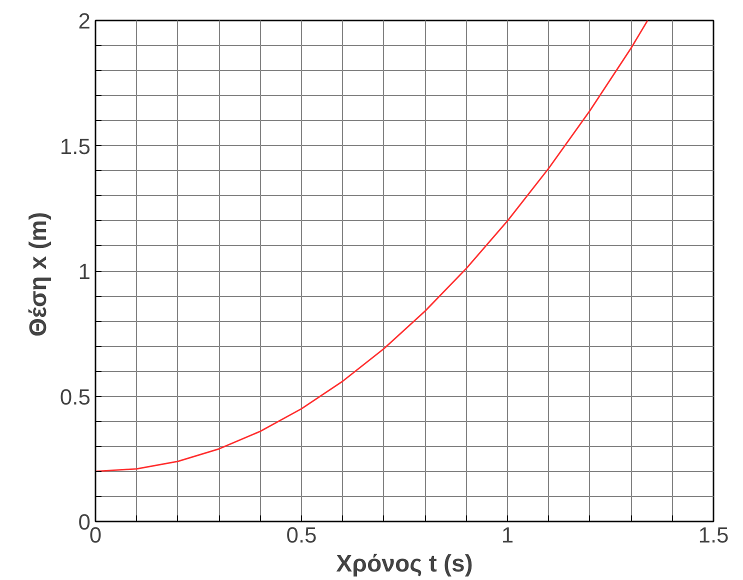  What do you see at coordinates (84, 271) in the screenshot?
I see `y-tick-label: 1` at bounding box center [84, 271].